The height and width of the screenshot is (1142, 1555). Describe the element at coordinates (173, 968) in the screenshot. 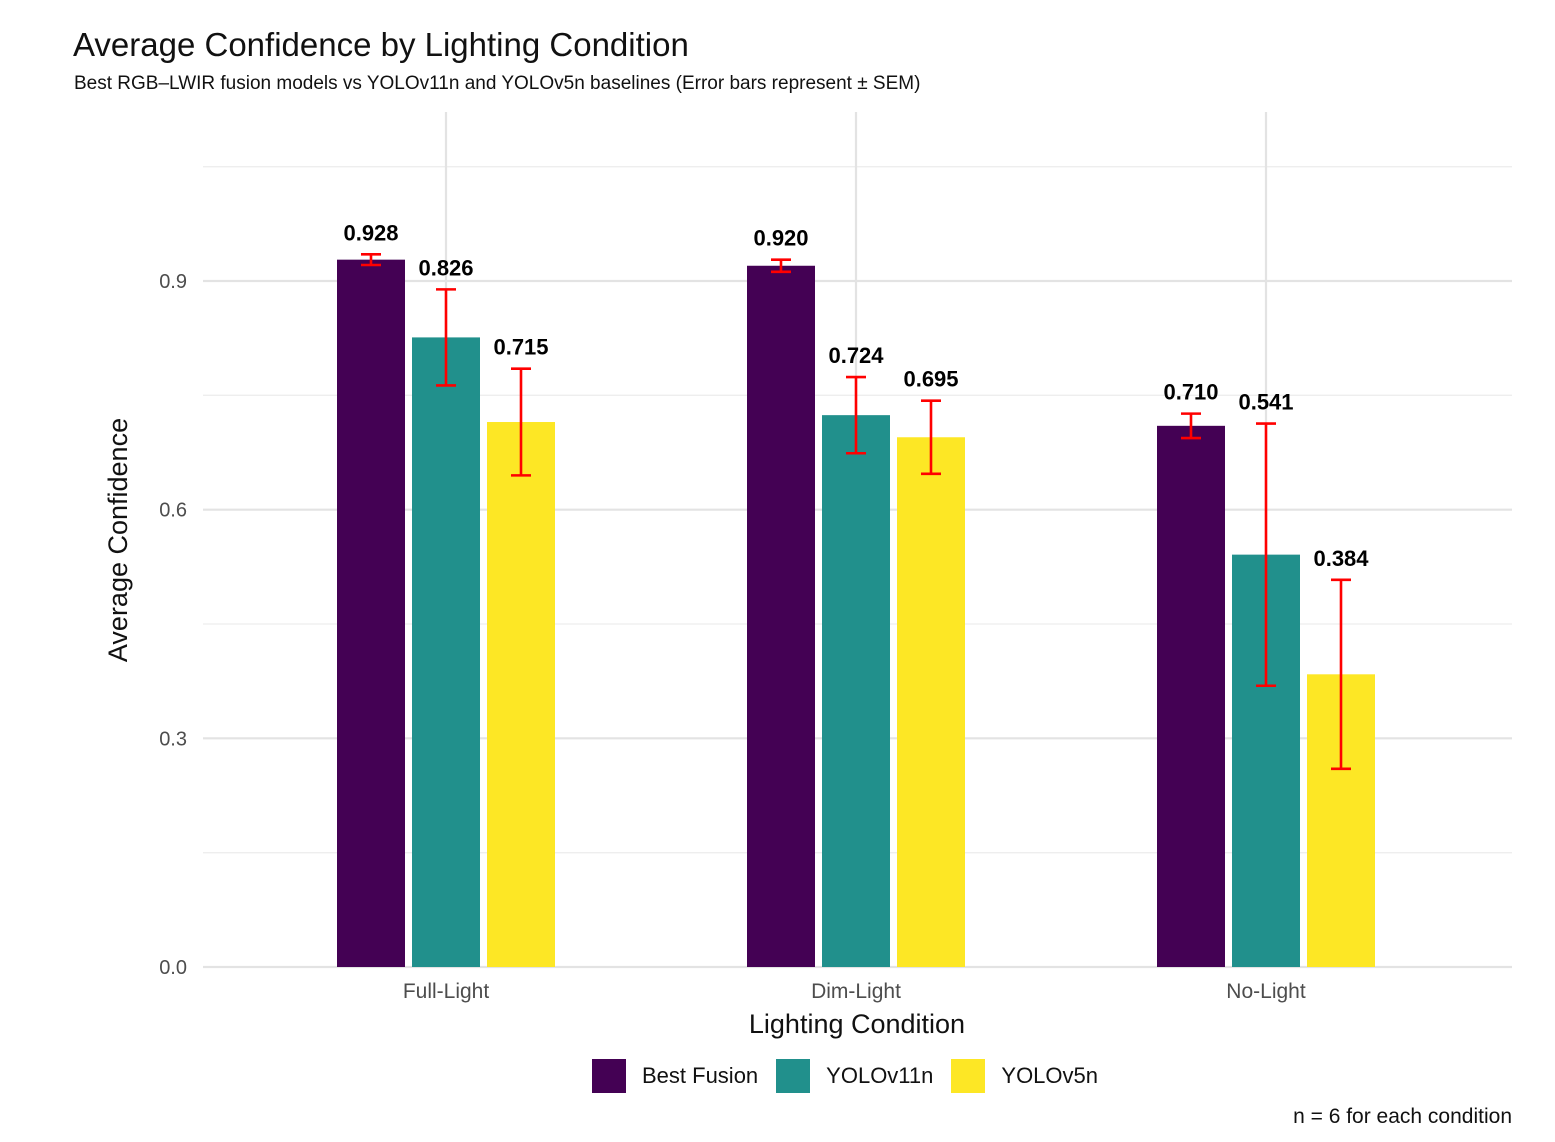

I see `y-tick-label: 0.0` at that location.